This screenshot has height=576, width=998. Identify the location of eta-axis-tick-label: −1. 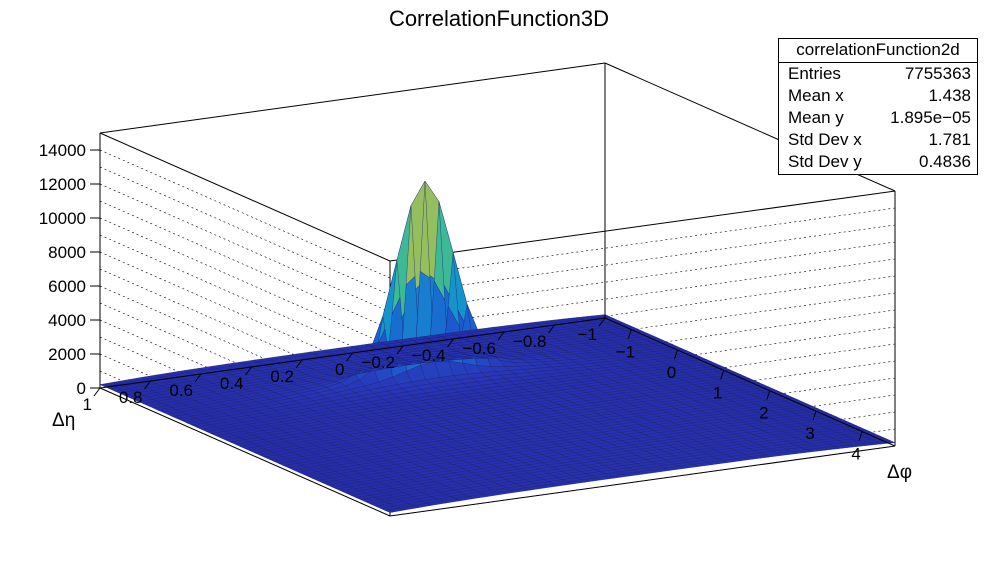
(587, 334).